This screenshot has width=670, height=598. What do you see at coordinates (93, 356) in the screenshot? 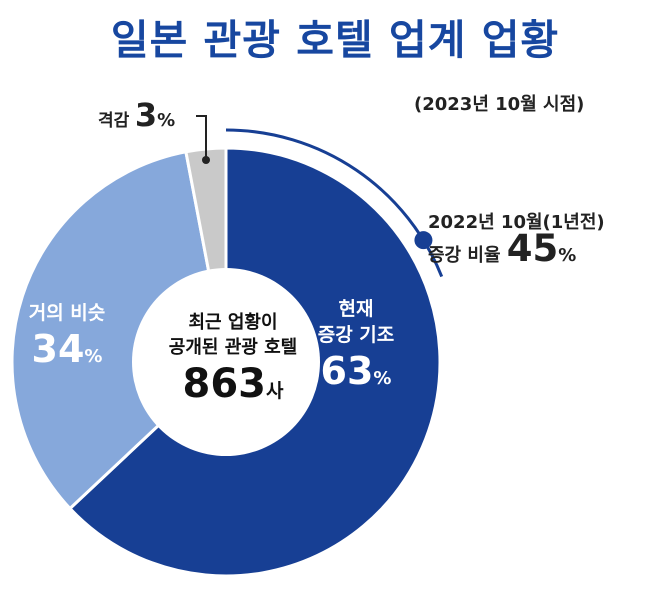
I see `same-unit: %` at bounding box center [93, 356].